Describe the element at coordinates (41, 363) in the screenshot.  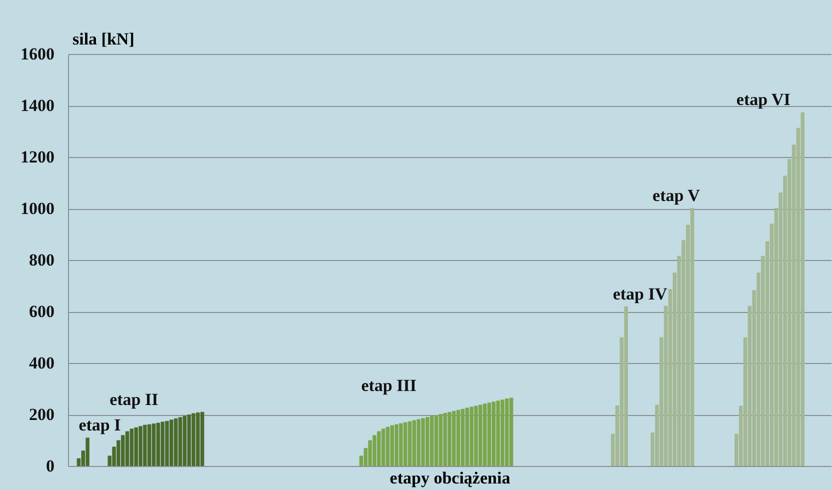
I see `y-tick-label: 400` at that location.